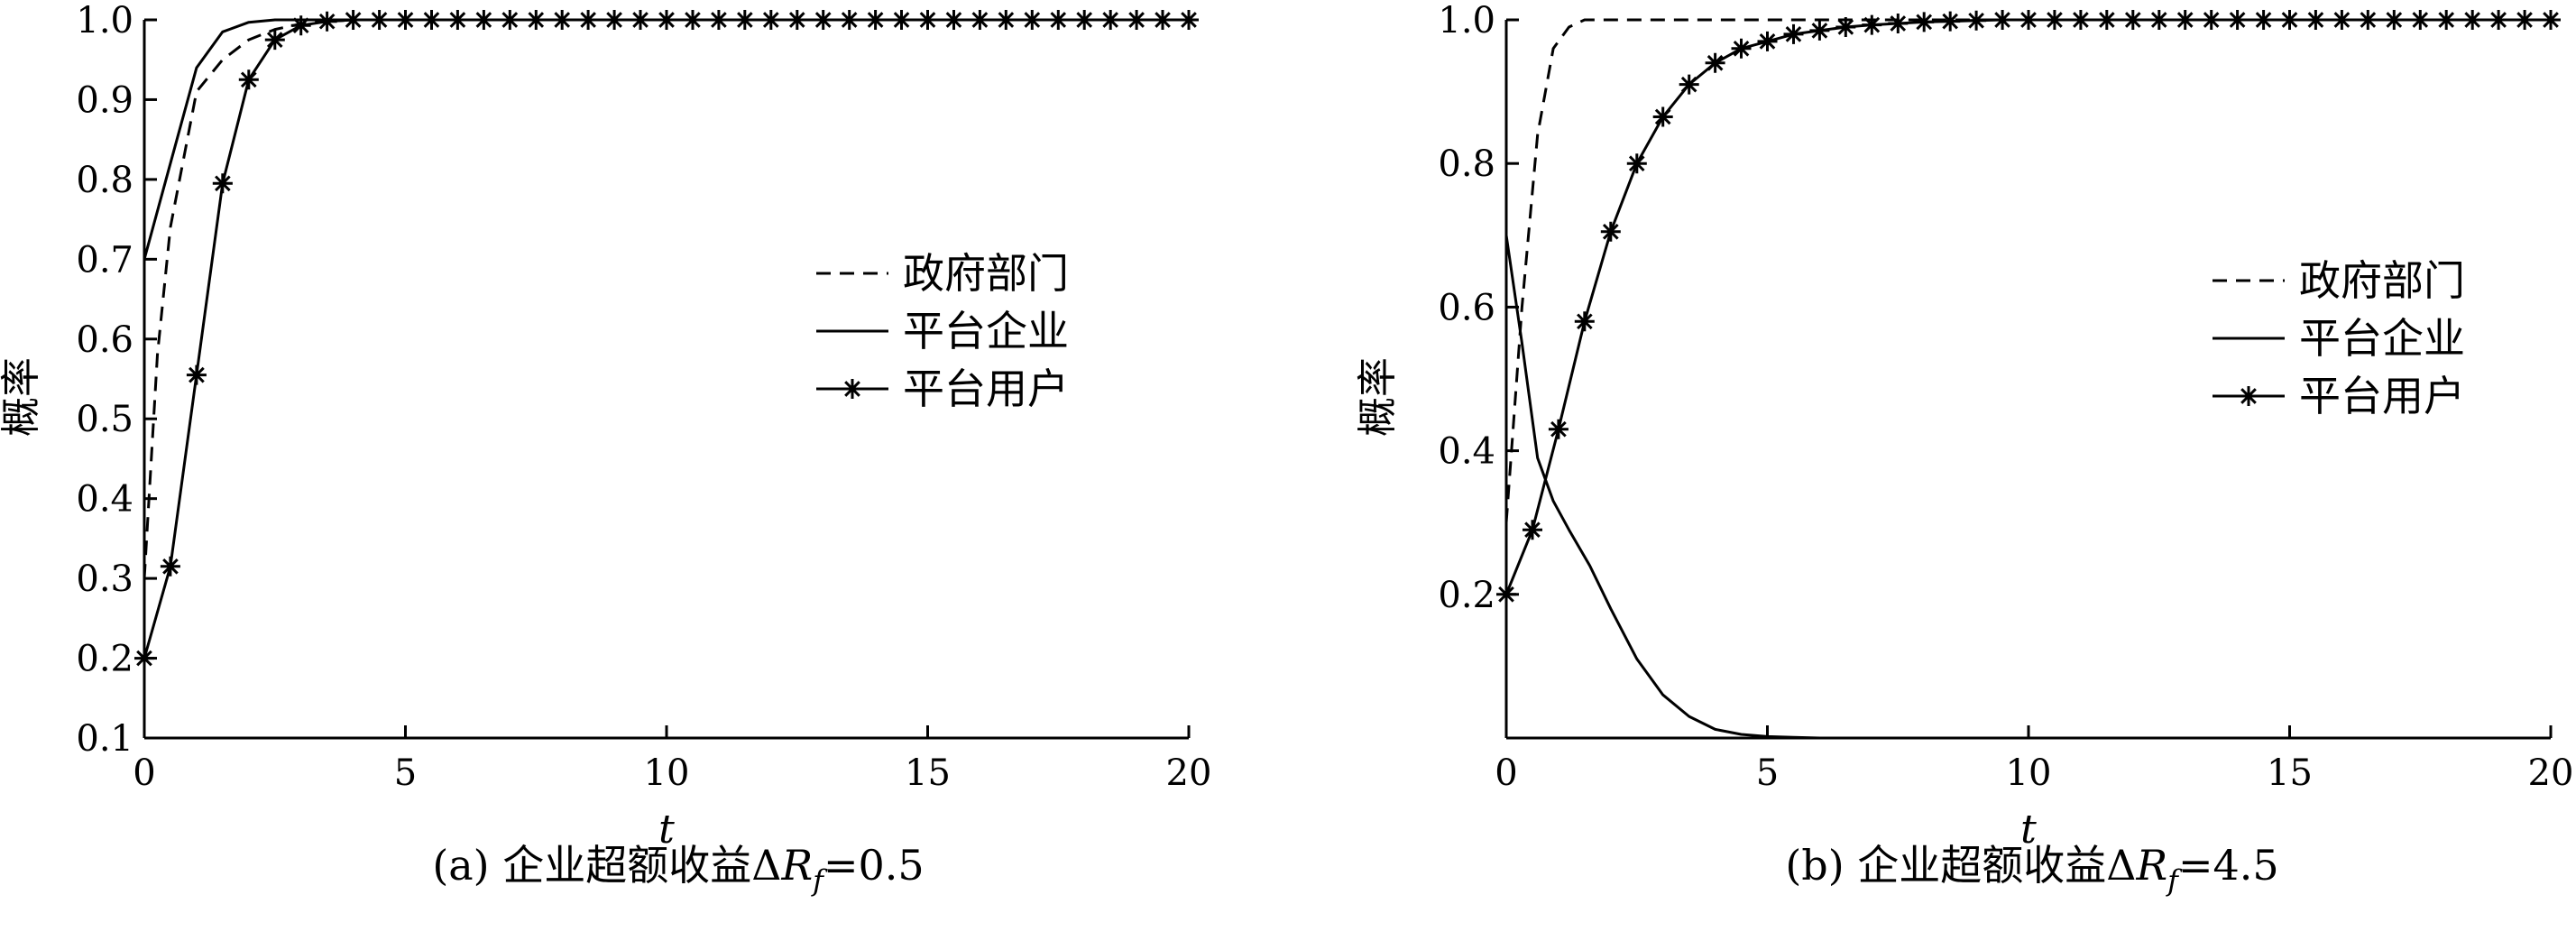  Describe the element at coordinates (105, 260) in the screenshot. I see `y-tick-label: 0.7` at that location.